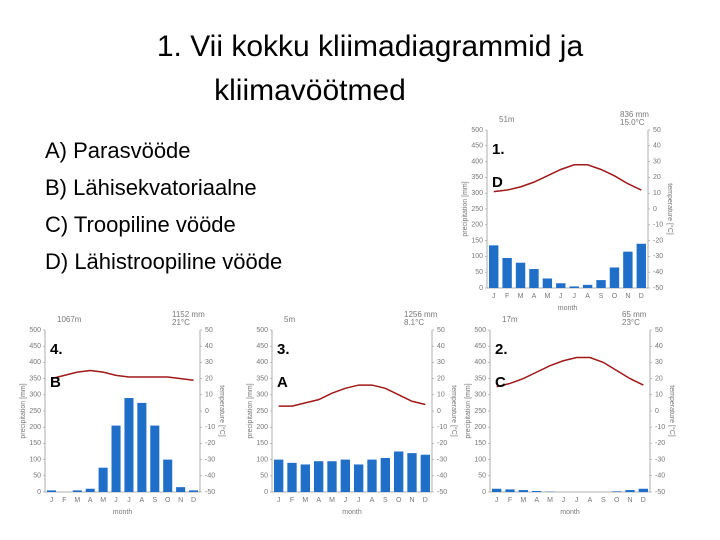 This screenshot has width=720, height=540. What do you see at coordinates (501, 349) in the screenshot?
I see `chart-number: 2.` at bounding box center [501, 349].